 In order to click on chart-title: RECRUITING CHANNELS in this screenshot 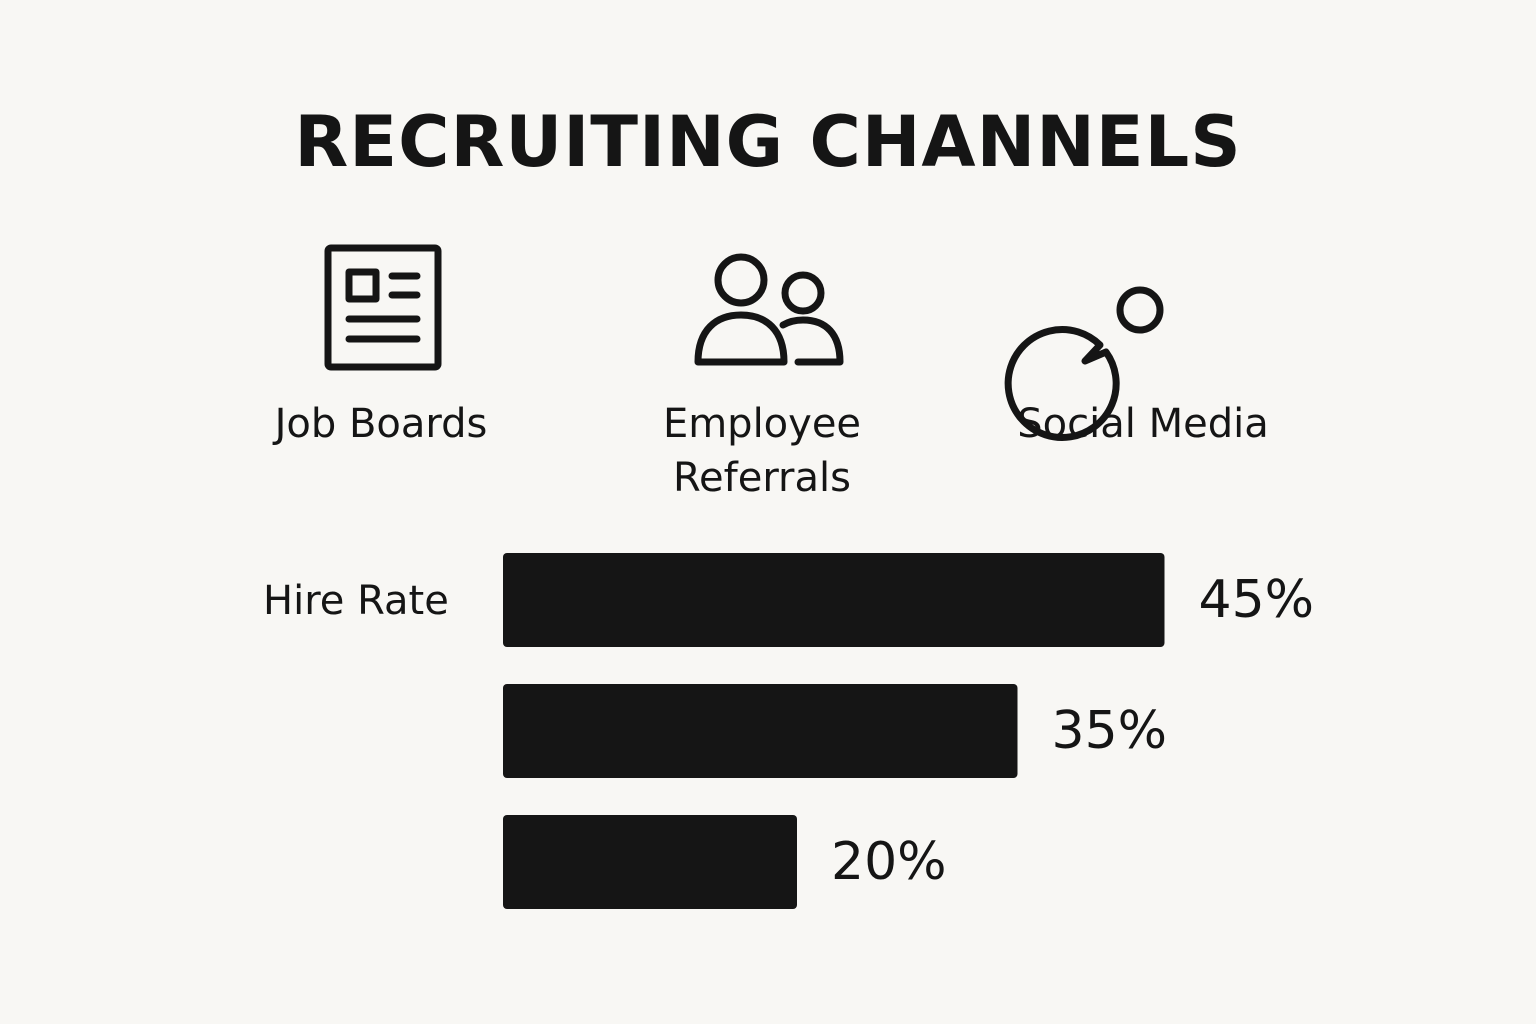, I will do `click(768, 142)`.